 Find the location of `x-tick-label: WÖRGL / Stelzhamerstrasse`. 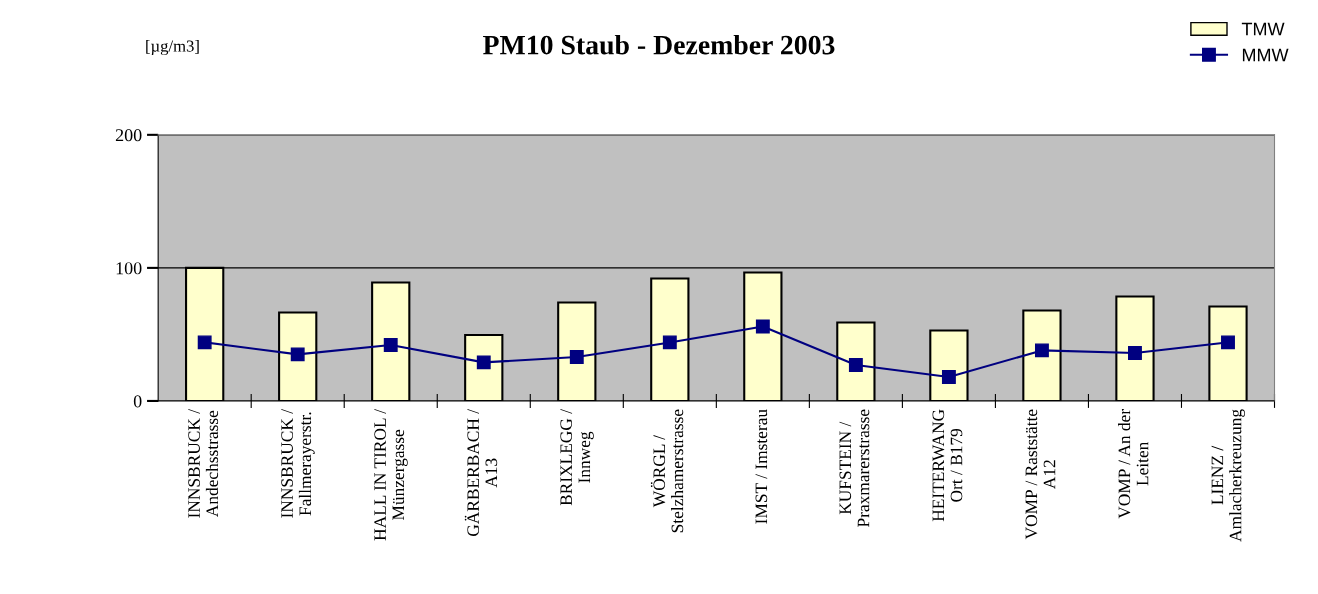

x-tick-label: WÖRGL / Stelzhamerstrasse is located at coordinates (667, 471).